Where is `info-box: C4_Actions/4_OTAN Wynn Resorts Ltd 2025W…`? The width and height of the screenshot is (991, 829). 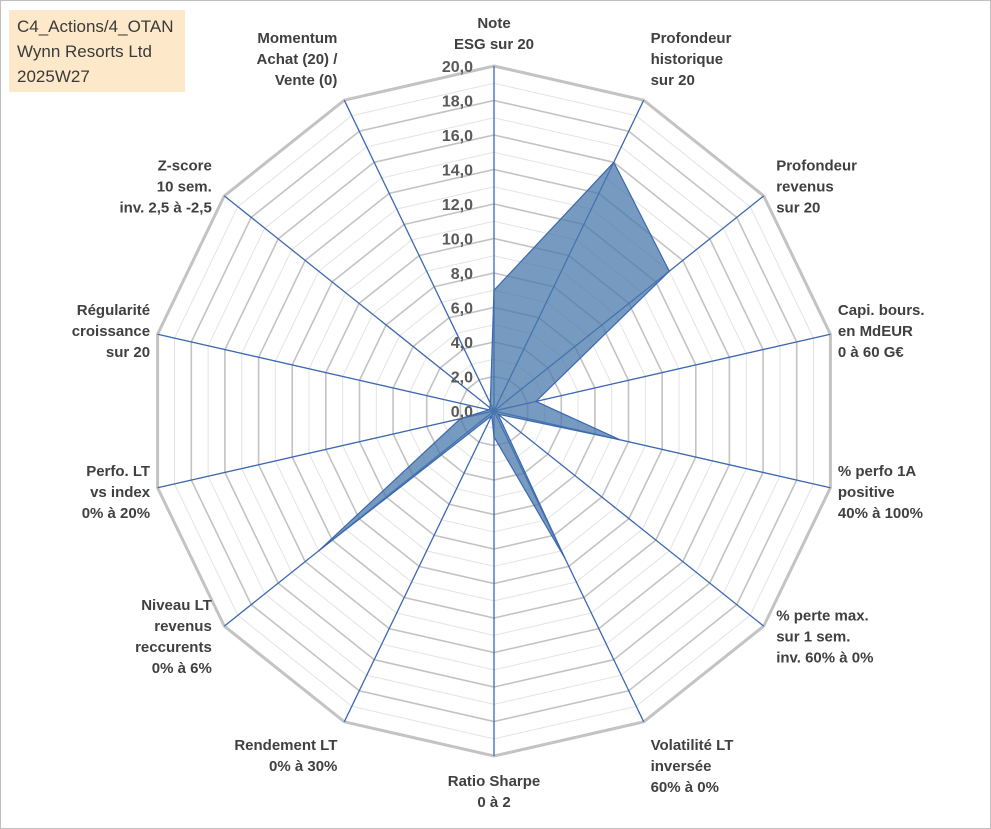 info-box: C4_Actions/4_OTAN Wynn Resorts Ltd 2025W… is located at coordinates (97, 51).